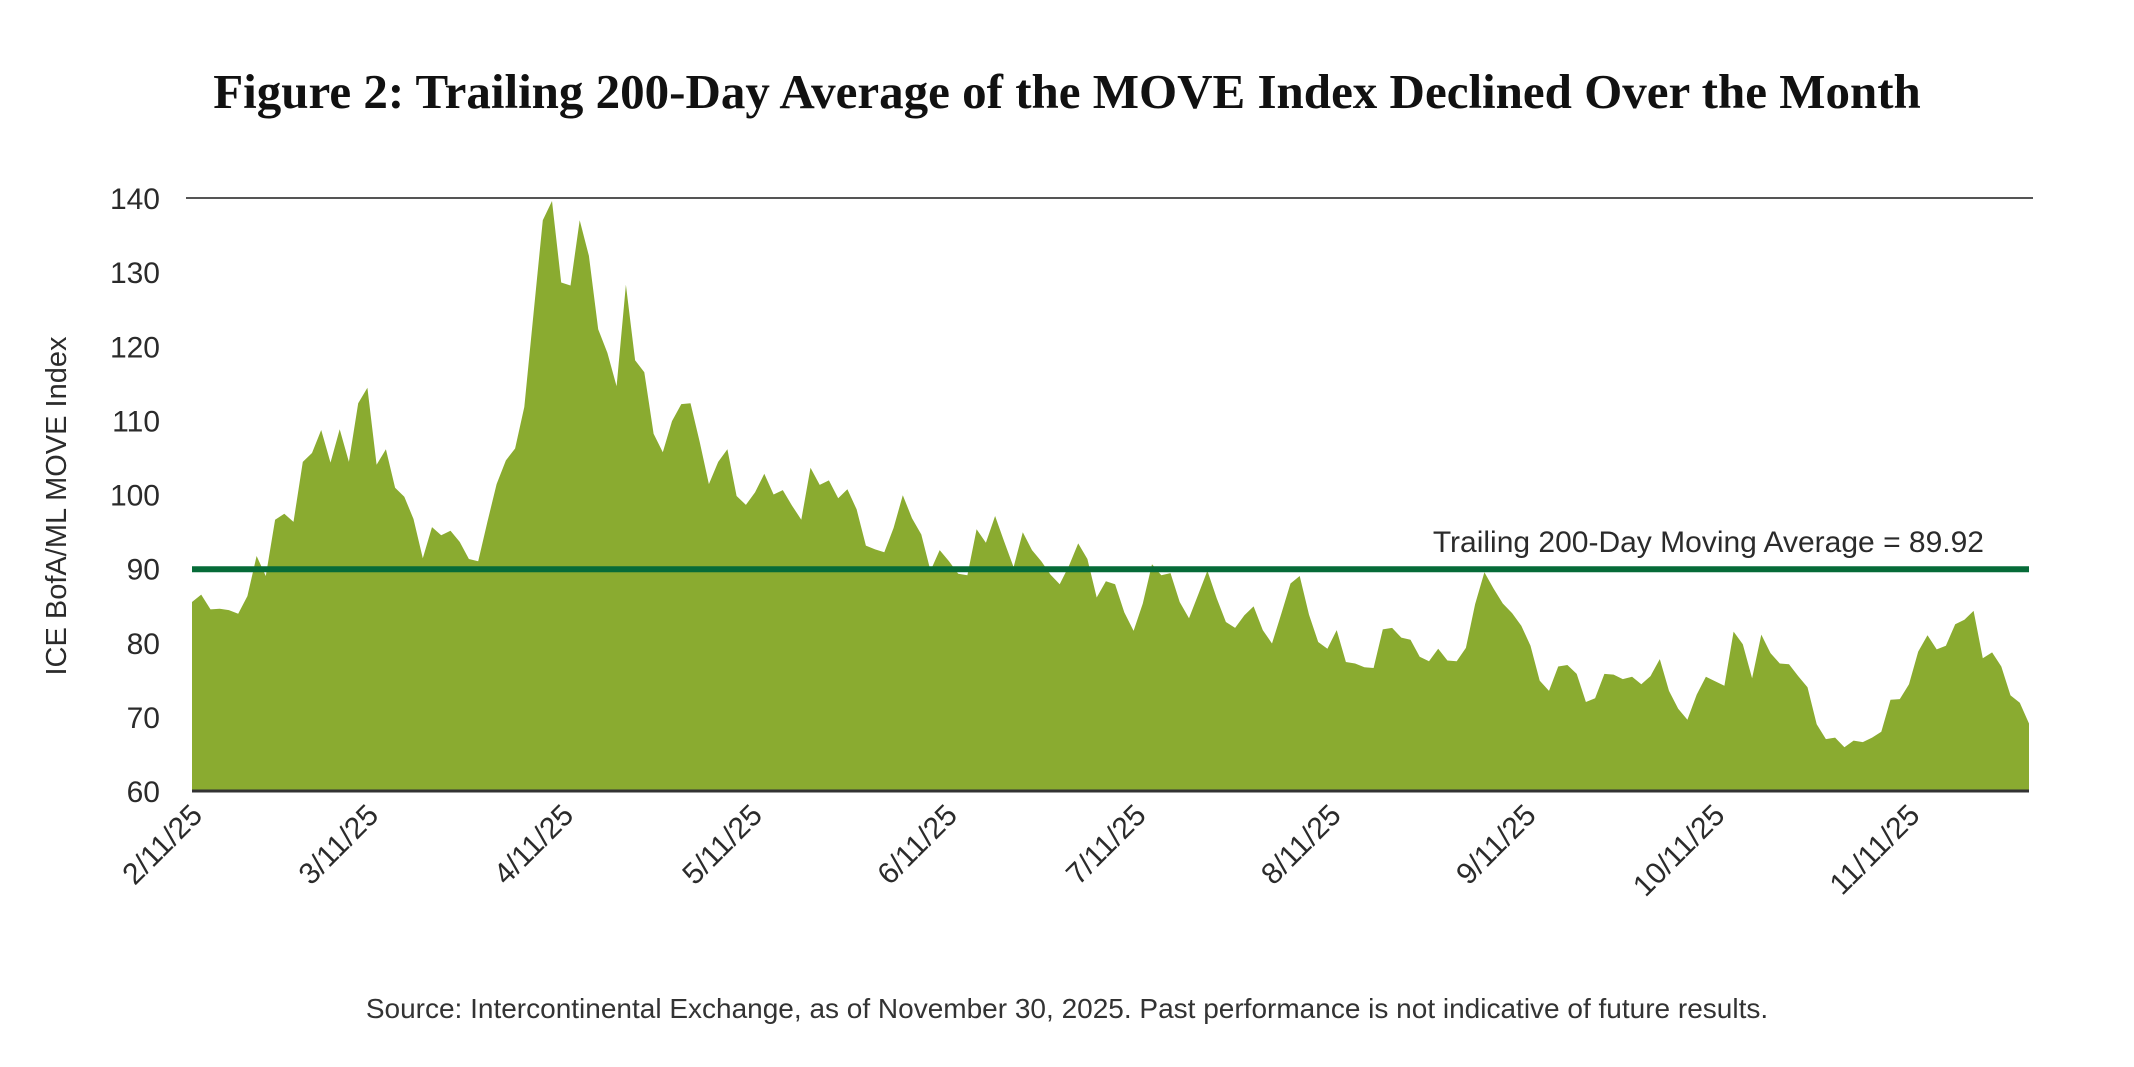 The width and height of the screenshot is (2134, 1067). I want to click on y-axis-ticks: 60 70 80 90 100 110 120 130 140, so click(135, 496).